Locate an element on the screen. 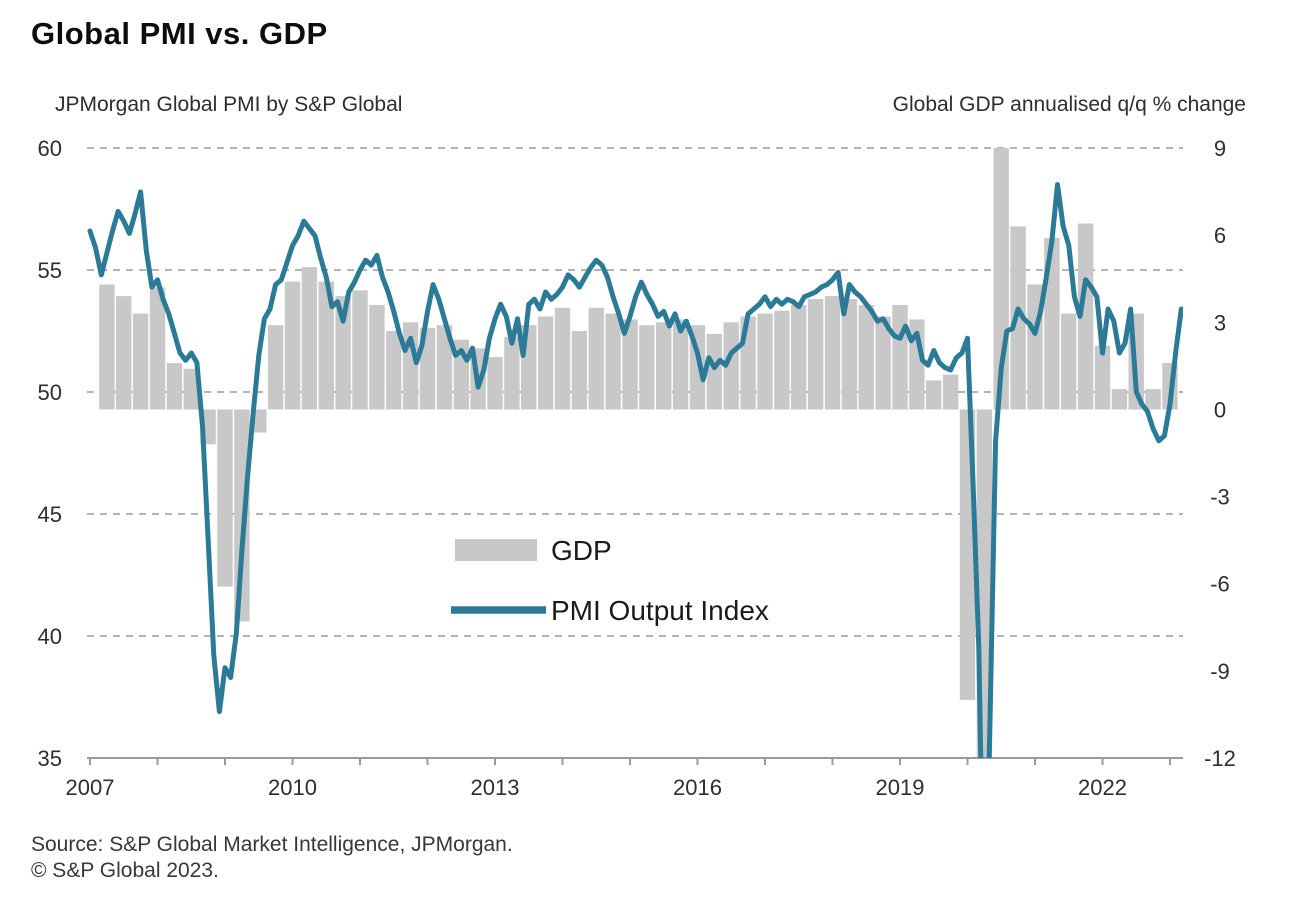 Image resolution: width=1290 pixels, height=906 pixels. x-axis-tick-label: 2016 is located at coordinates (697, 787).